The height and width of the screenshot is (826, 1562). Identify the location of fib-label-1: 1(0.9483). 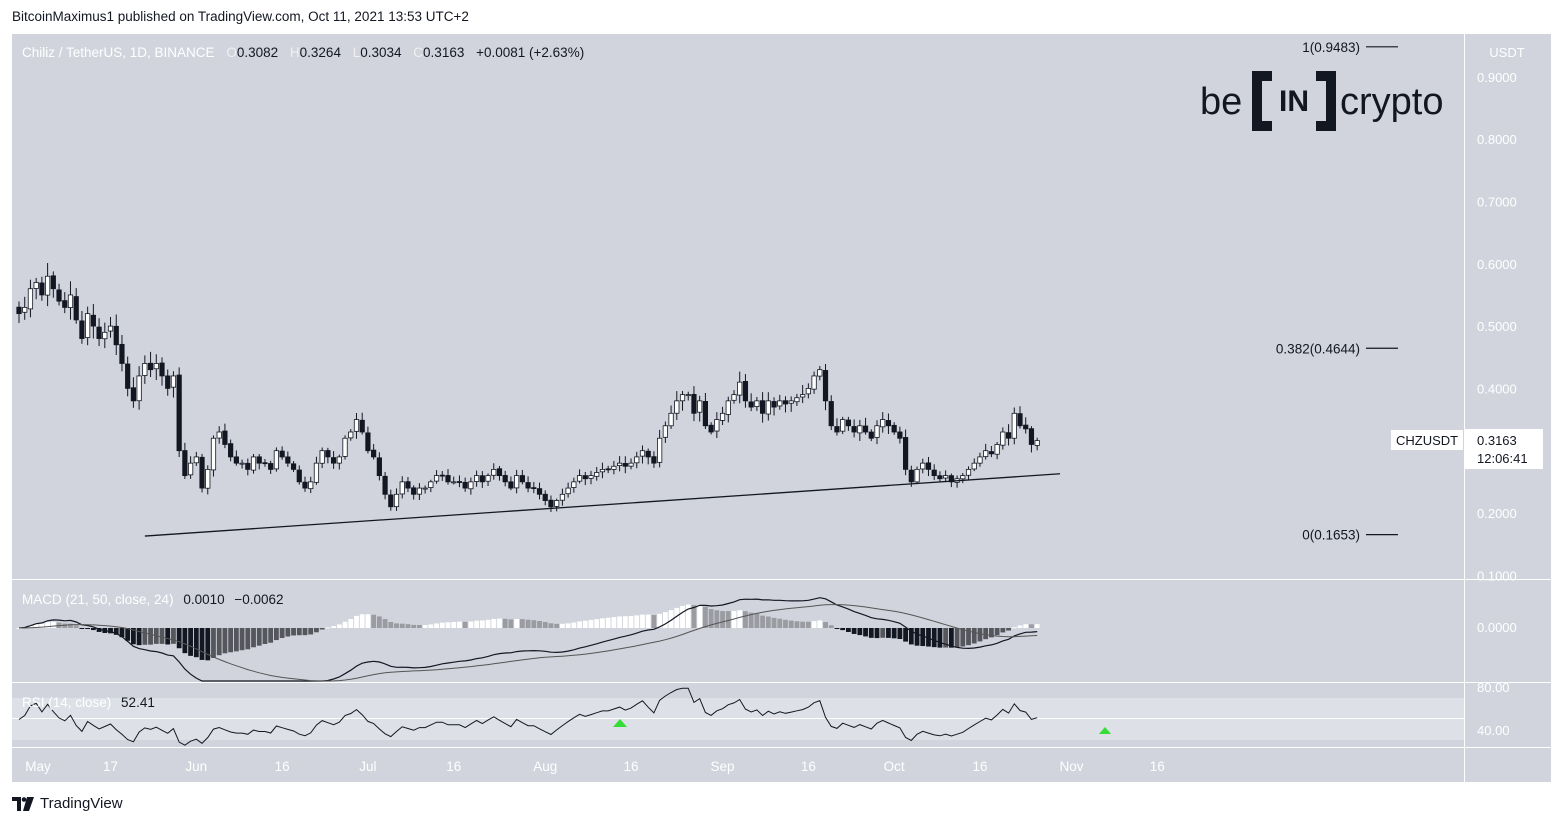
(1331, 47).